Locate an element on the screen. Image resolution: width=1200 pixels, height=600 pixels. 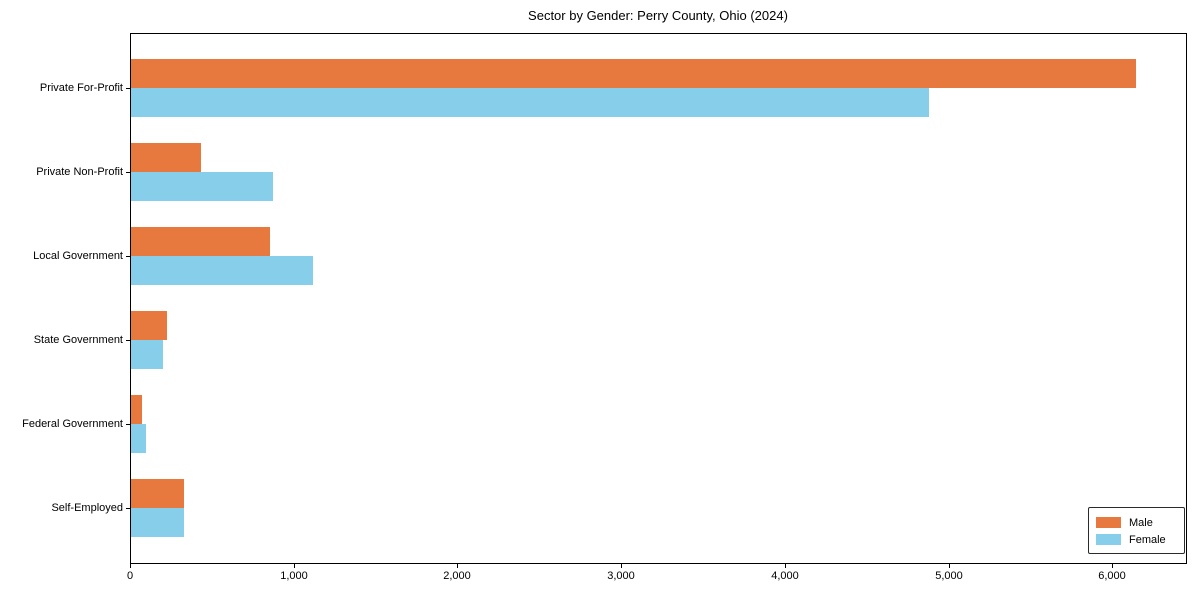
x-tick-label-5000: 5,000 is located at coordinates (949, 576).